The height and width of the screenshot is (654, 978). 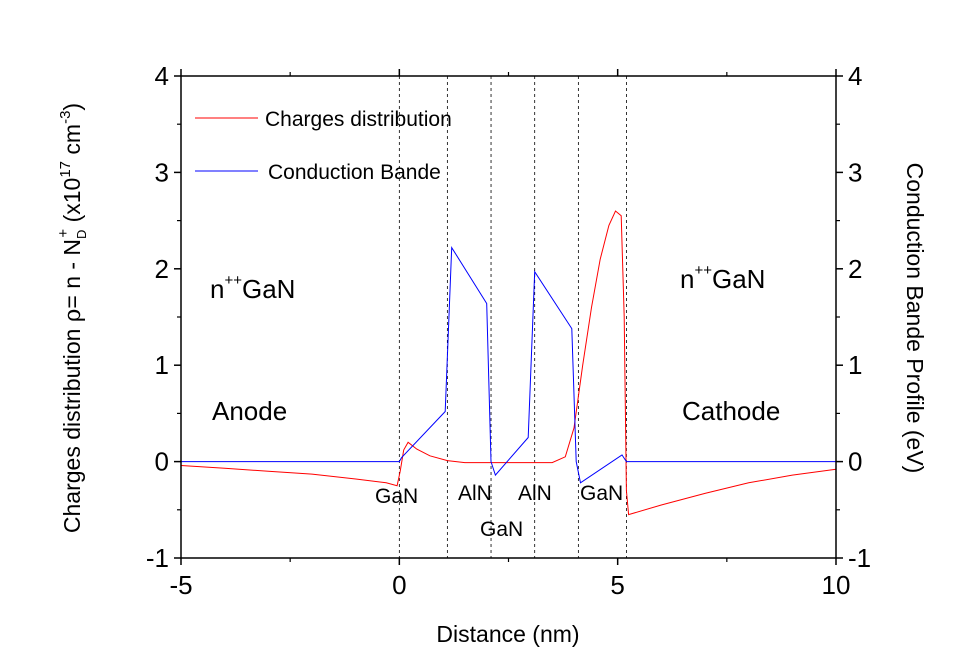 What do you see at coordinates (535, 493) in the screenshot?
I see `layer-label-aln-2: AlN` at bounding box center [535, 493].